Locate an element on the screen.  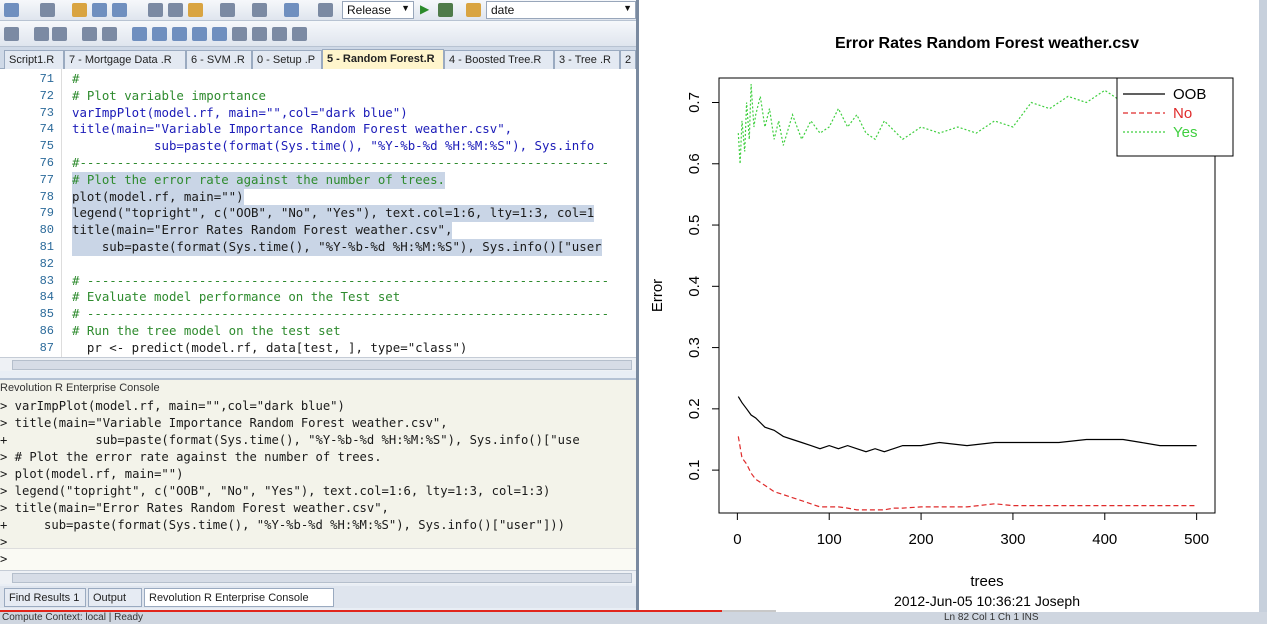
x-tick-label: 400 is located at coordinates (1104, 539).